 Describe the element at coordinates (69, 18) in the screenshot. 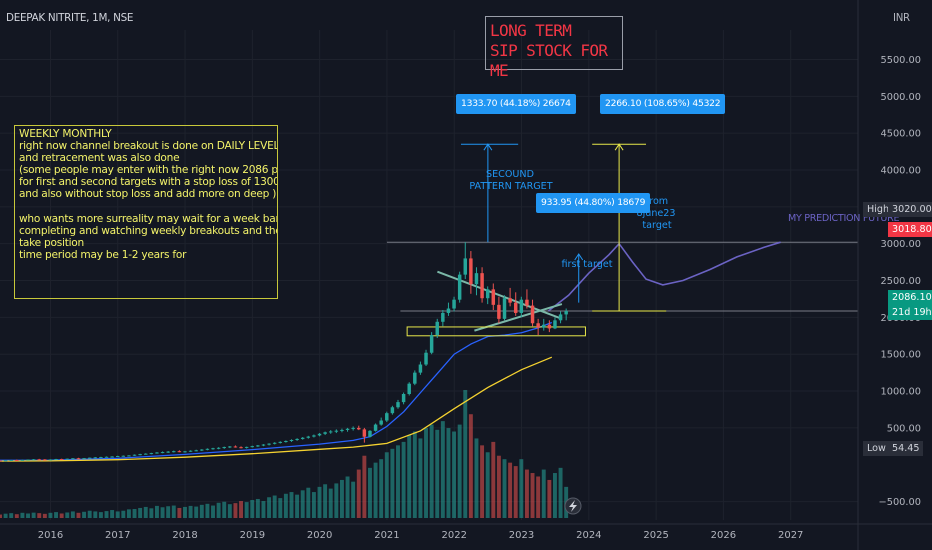

I see `symbol-title: DEEPAK NITRITE, 1M, NSE` at that location.